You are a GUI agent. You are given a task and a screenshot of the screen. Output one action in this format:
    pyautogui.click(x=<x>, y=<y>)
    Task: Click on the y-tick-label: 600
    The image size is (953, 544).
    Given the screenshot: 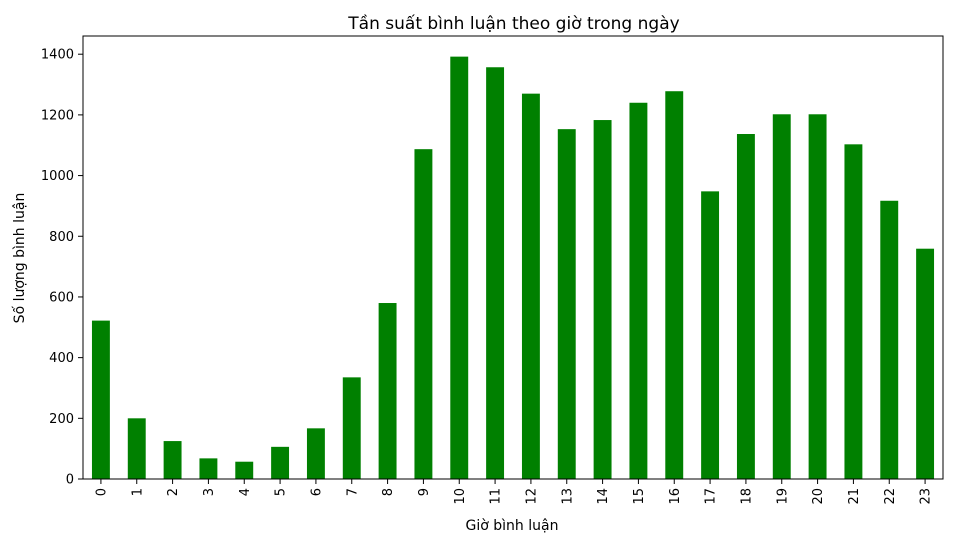 What is the action you would take?
    pyautogui.click(x=61, y=297)
    